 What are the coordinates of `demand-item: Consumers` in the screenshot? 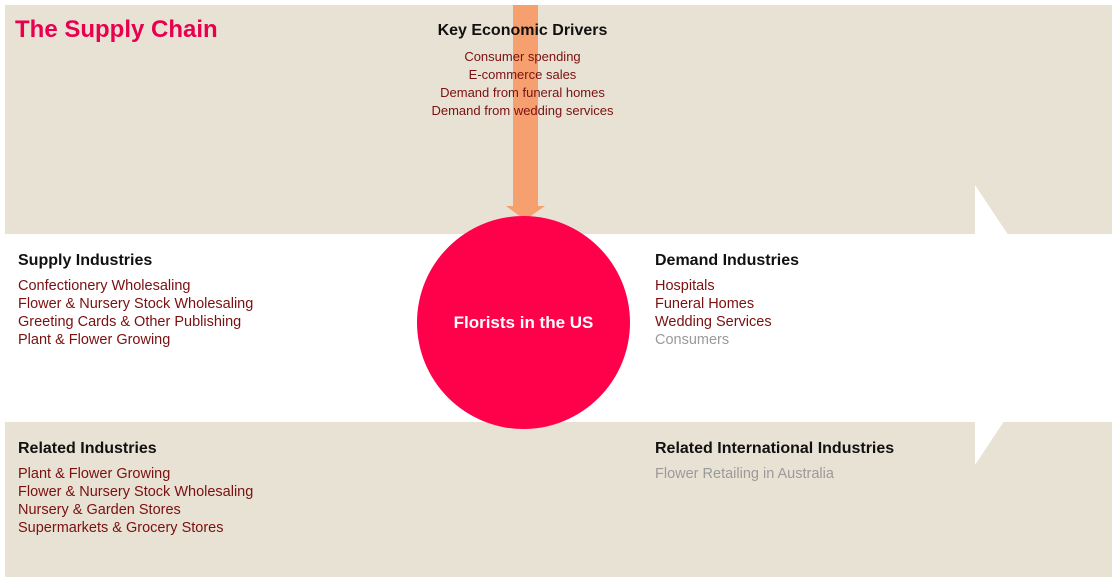 It's located at (692, 340).